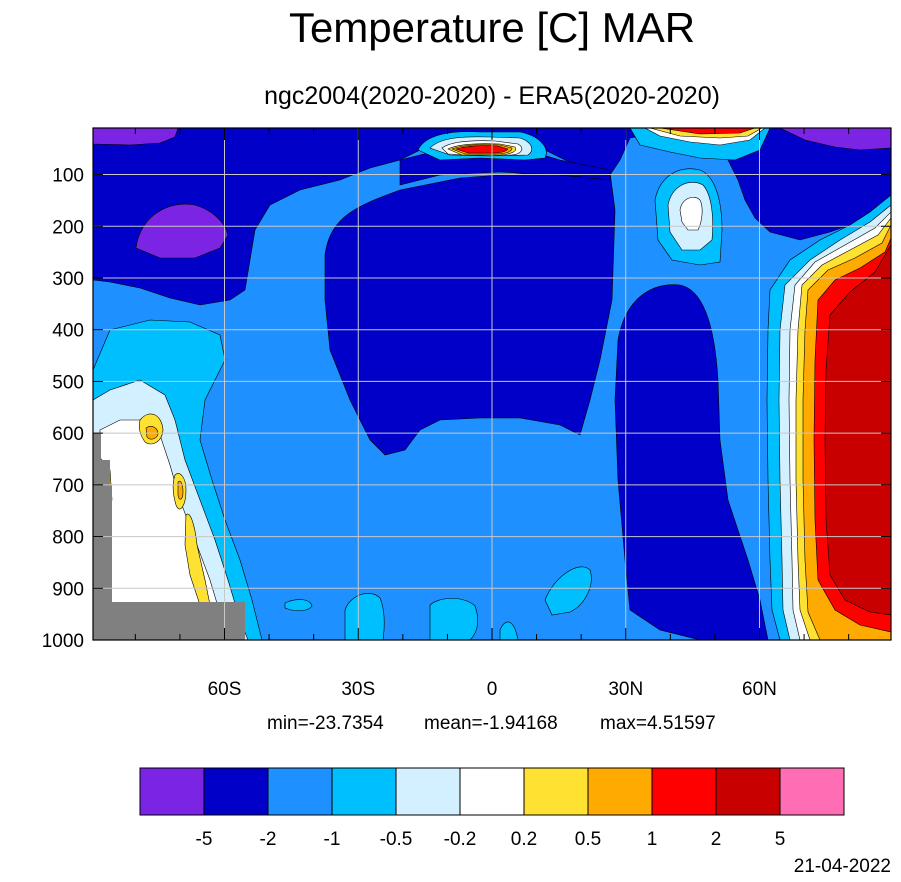 This screenshot has width=901, height=882. I want to click on missing-data-mask, so click(169, 536).